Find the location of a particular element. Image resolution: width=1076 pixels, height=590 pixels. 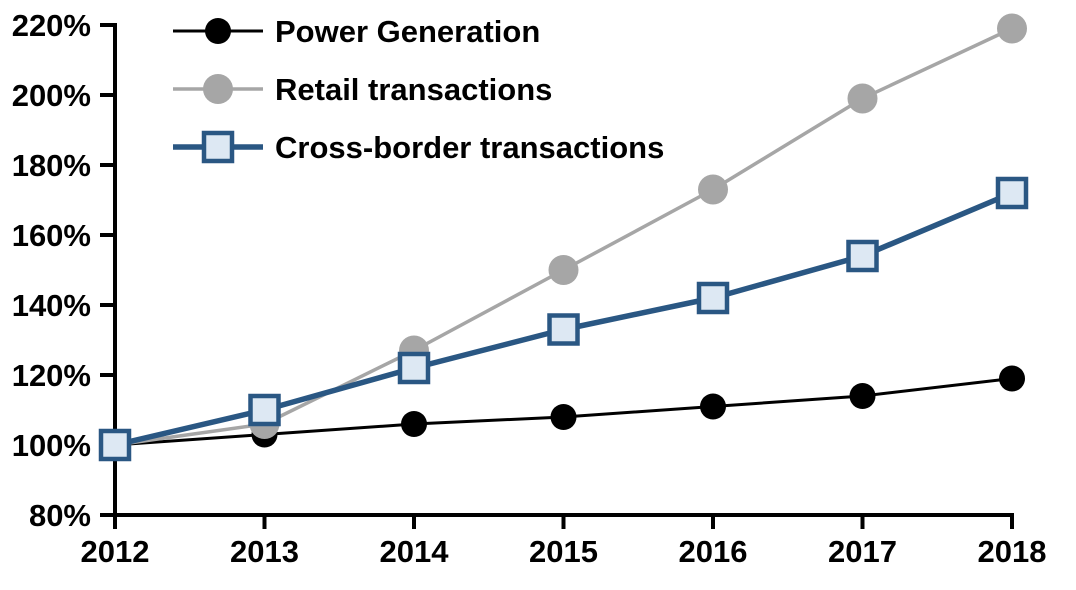

y-tick-label: 120% is located at coordinates (51, 375).